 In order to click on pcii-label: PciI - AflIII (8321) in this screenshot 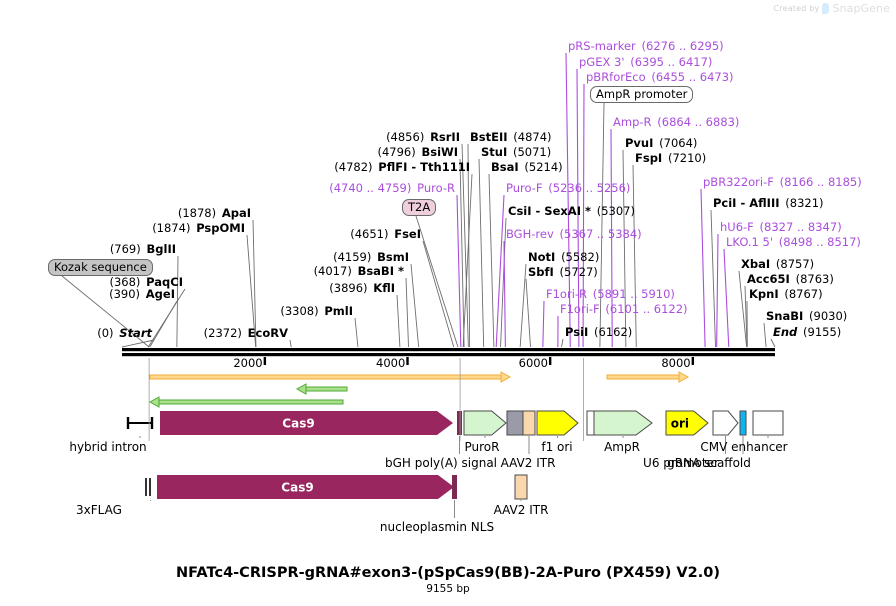, I will do `click(768, 203)`.